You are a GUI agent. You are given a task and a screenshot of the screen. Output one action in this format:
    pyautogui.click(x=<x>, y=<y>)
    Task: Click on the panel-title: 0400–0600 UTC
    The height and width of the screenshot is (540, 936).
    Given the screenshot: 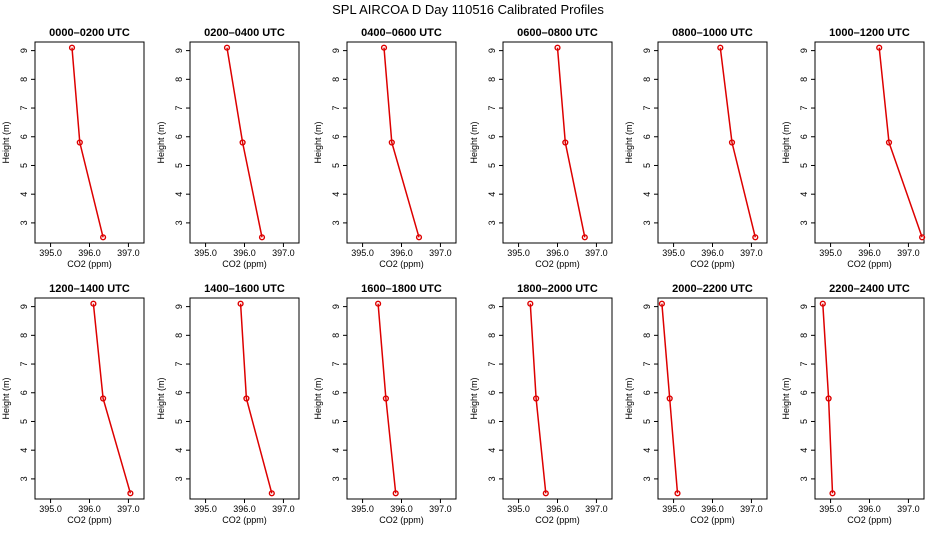 What is the action you would take?
    pyautogui.click(x=401, y=33)
    